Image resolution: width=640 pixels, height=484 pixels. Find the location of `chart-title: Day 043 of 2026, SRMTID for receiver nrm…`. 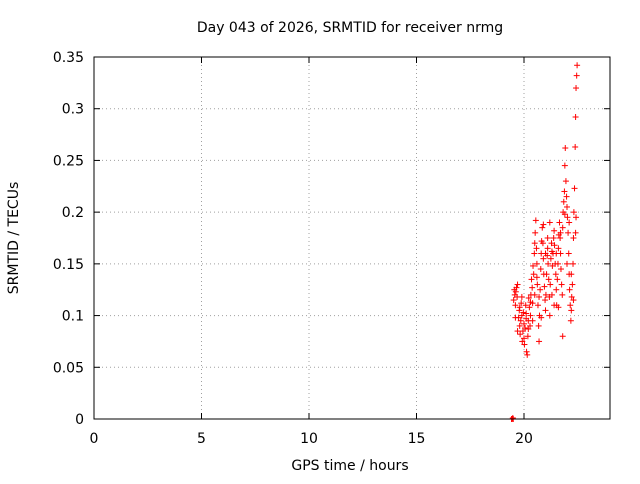

chart-title: Day 043 of 2026, SRMTID for receiver nrm… is located at coordinates (350, 28).